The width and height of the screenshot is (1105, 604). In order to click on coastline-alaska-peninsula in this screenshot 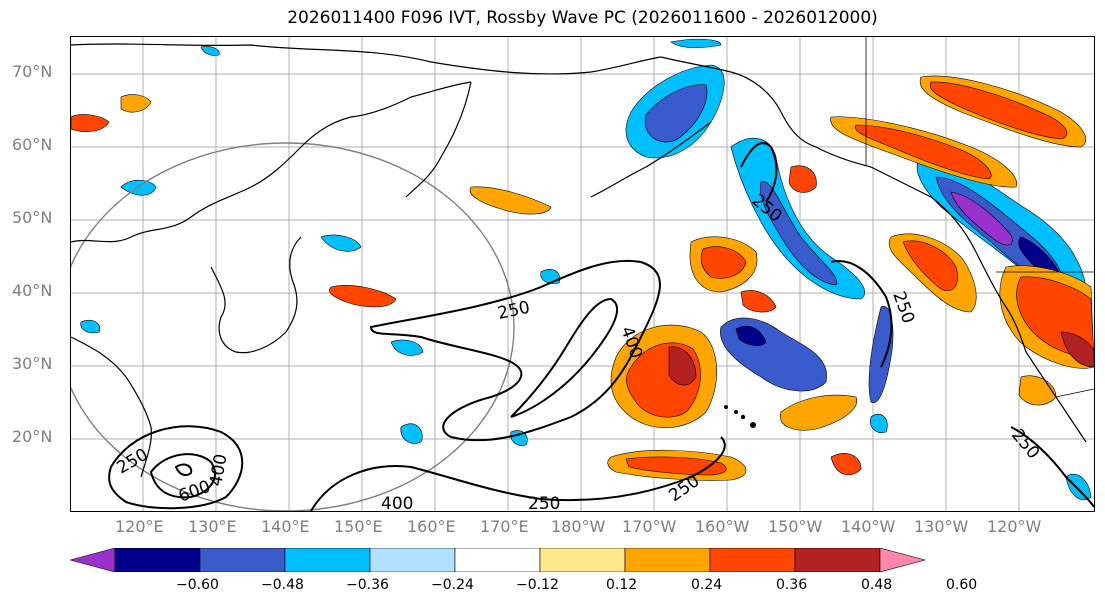, I will do `click(651, 159)`.